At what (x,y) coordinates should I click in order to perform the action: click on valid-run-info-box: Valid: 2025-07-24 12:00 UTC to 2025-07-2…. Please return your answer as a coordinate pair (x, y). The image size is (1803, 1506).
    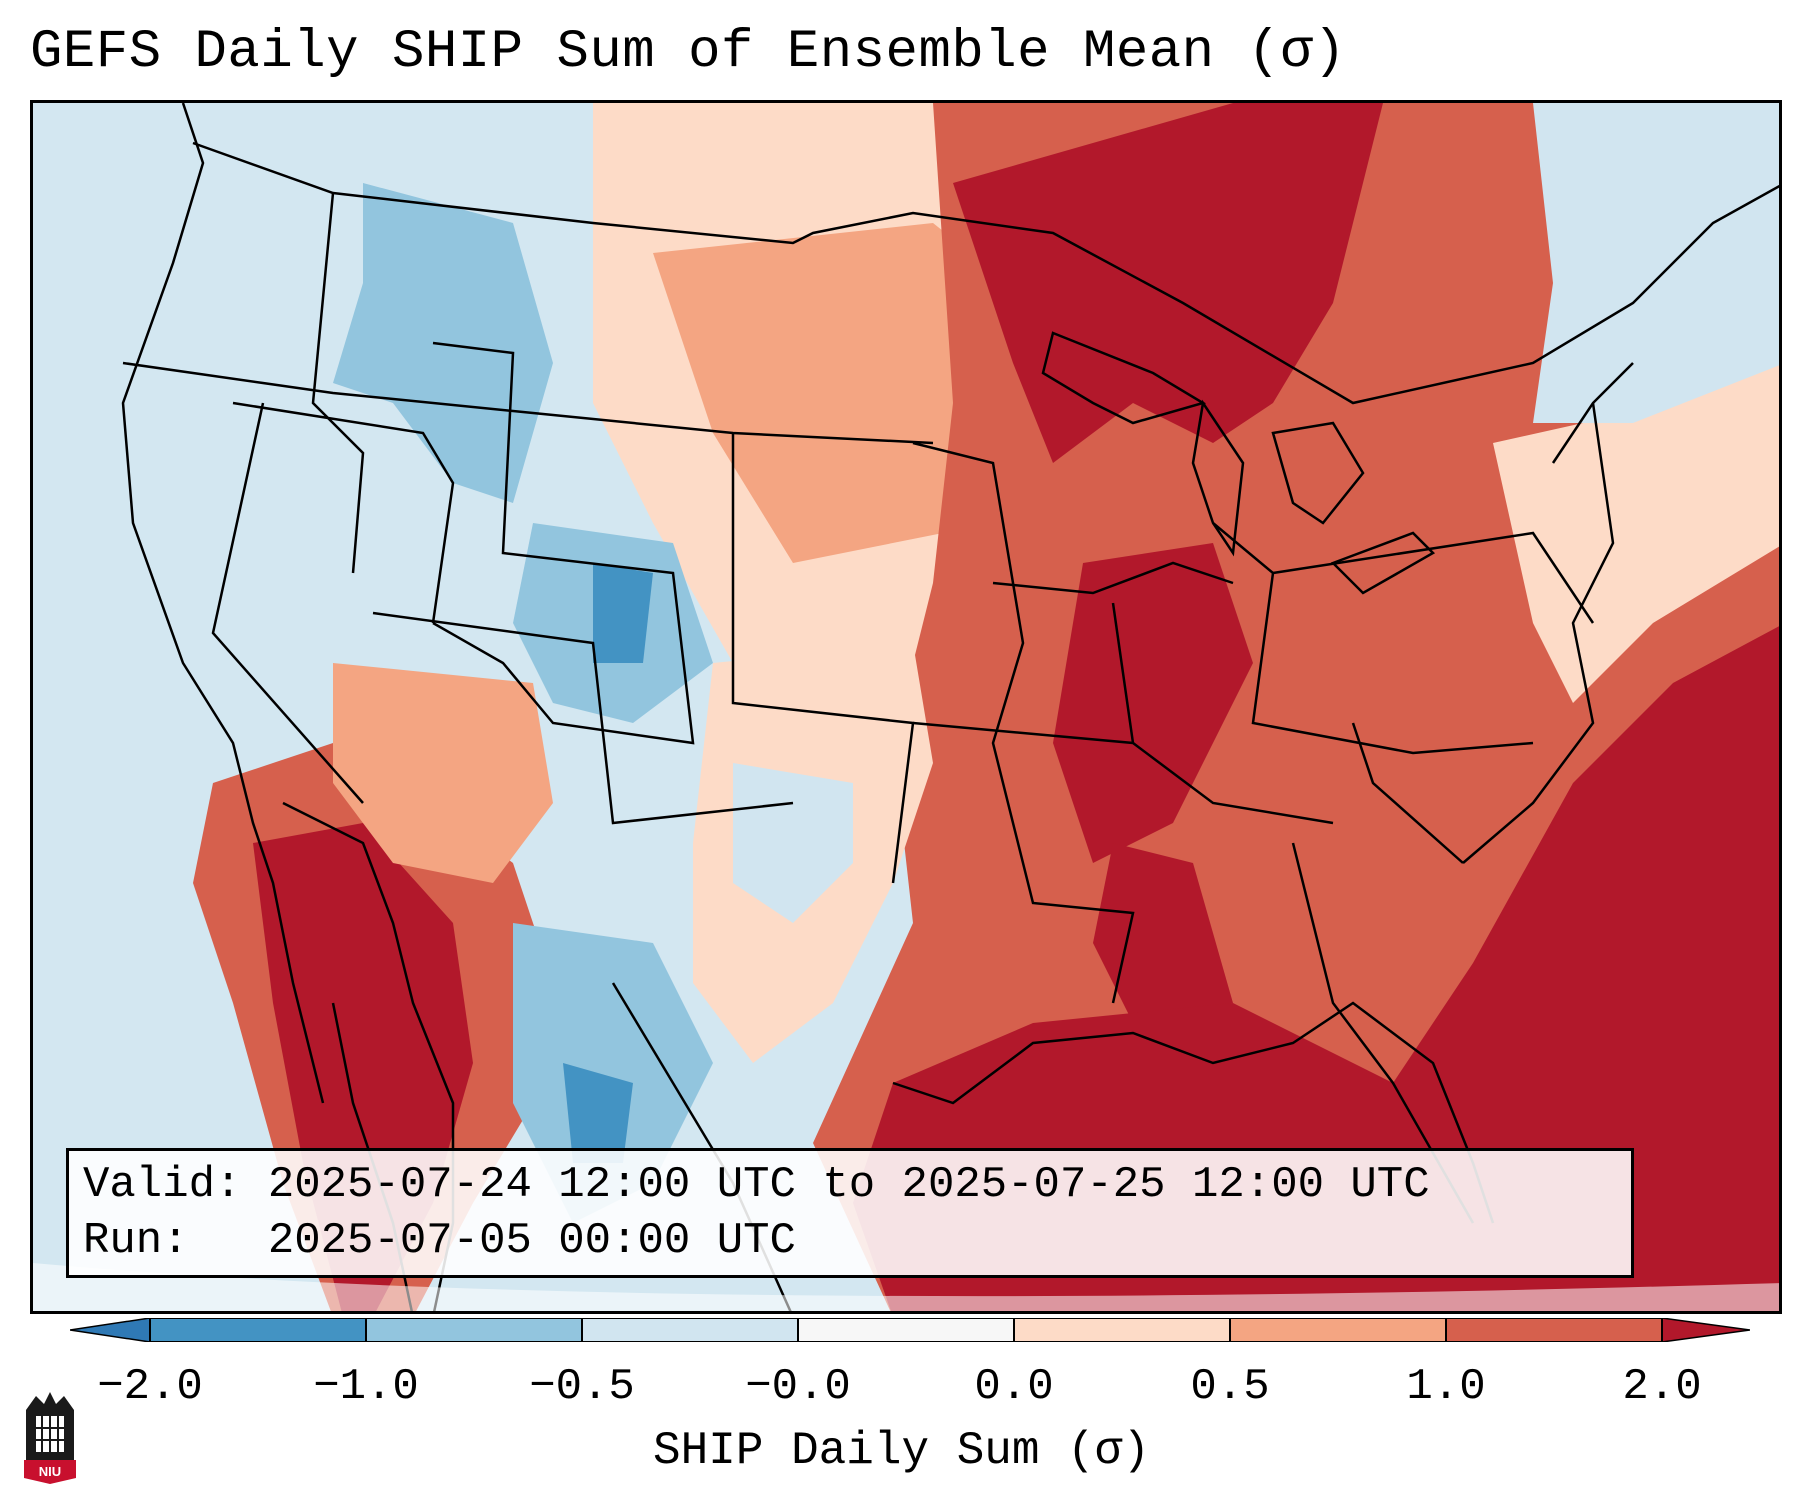
    Looking at the image, I should click on (850, 1213).